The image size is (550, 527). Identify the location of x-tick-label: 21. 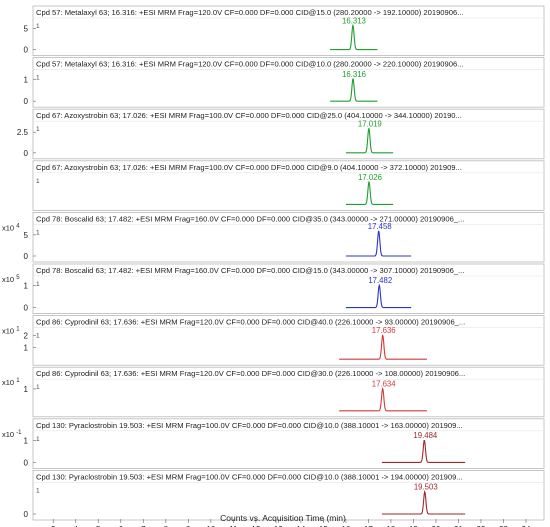
(458, 526).